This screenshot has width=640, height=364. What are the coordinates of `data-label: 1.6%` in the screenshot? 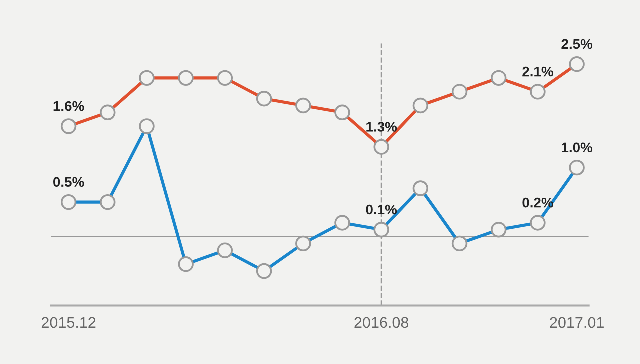 It's located at (69, 106).